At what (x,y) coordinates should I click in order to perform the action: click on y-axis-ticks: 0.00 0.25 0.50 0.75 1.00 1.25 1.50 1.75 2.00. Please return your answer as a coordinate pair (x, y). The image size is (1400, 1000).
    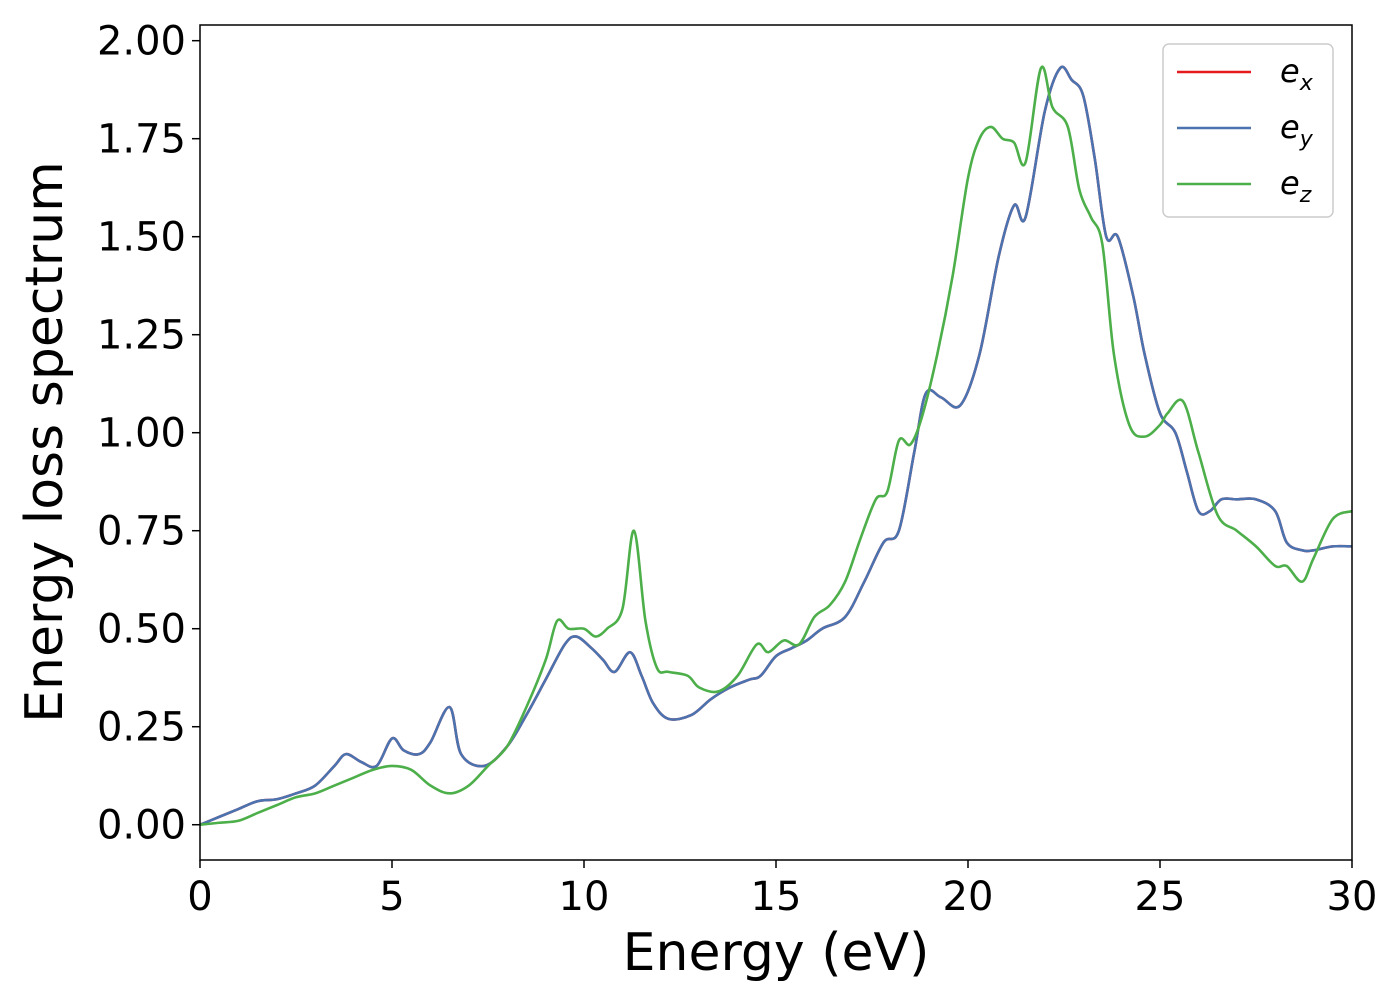
    Looking at the image, I should click on (148, 434).